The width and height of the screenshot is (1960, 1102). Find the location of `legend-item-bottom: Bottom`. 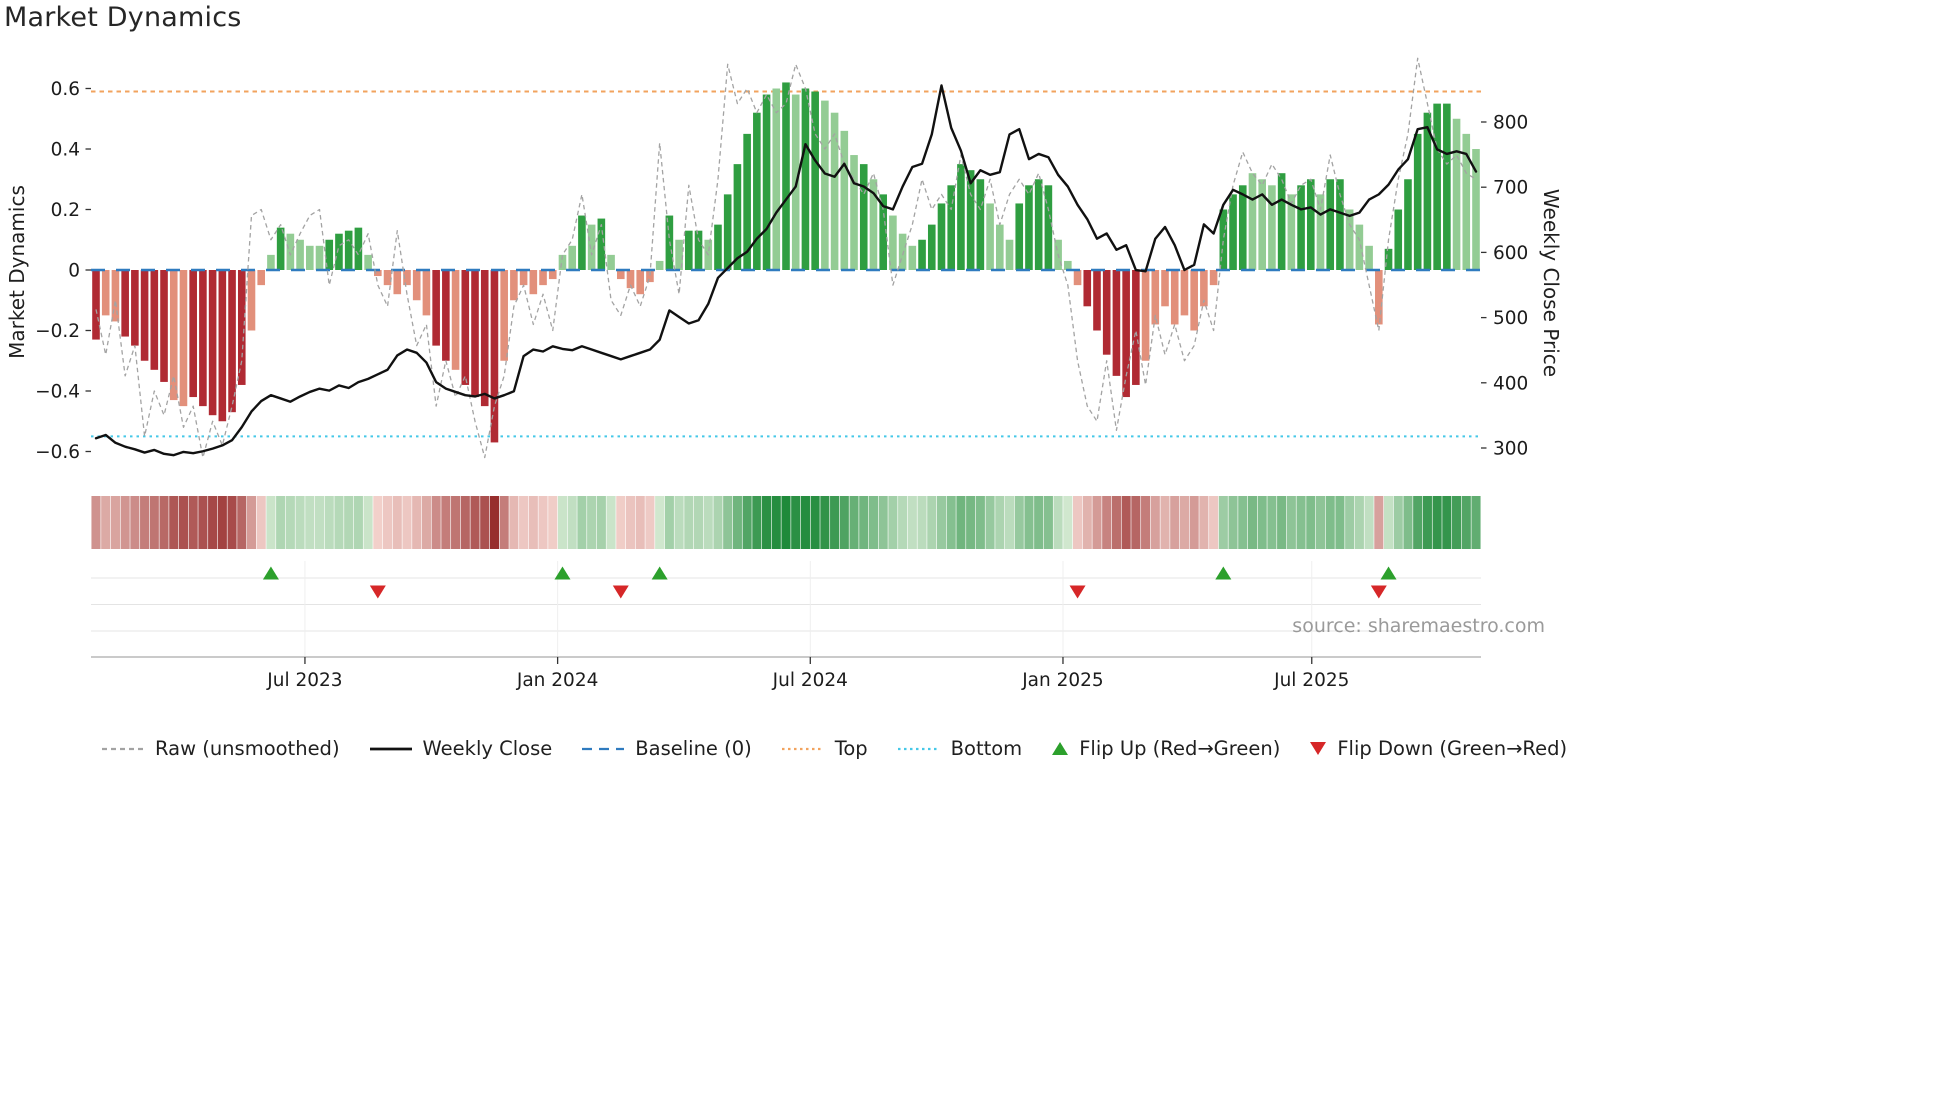

legend-item-bottom: Bottom is located at coordinates (959, 748).